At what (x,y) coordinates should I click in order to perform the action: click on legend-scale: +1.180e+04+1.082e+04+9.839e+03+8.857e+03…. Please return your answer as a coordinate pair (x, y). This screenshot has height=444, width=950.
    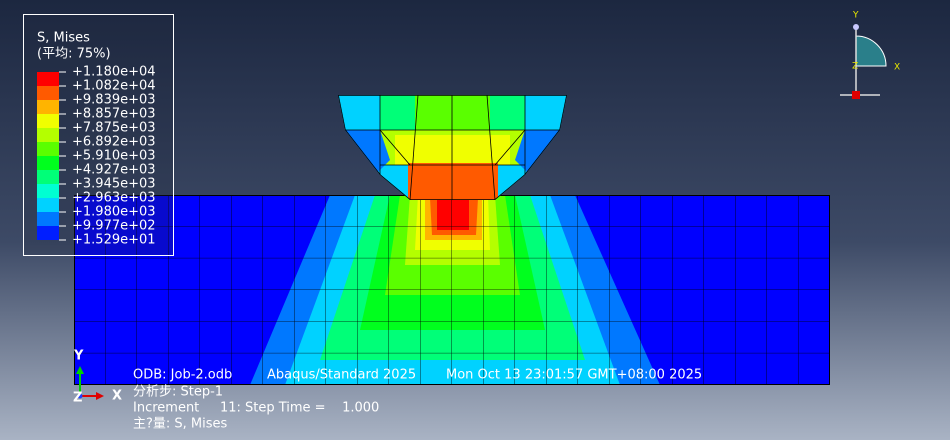
    Looking at the image, I should click on (96, 156).